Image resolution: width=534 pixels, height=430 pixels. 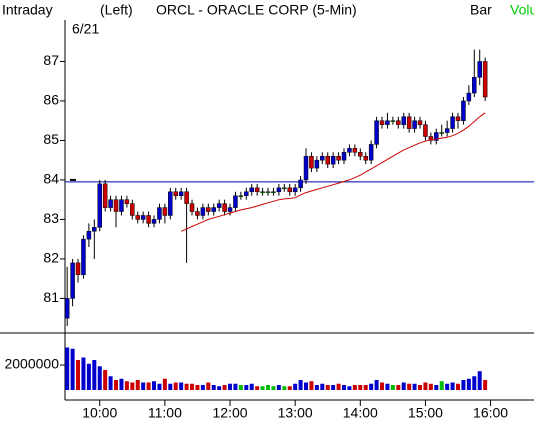 I want to click on y-tick-label: 85, so click(x=51, y=139).